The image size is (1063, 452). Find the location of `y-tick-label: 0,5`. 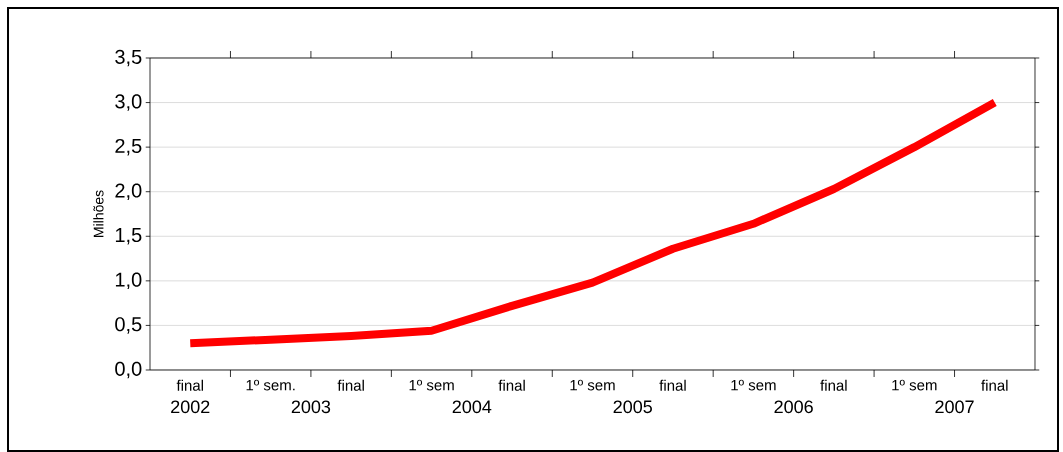

y-tick-label: 0,5 is located at coordinates (128, 325).